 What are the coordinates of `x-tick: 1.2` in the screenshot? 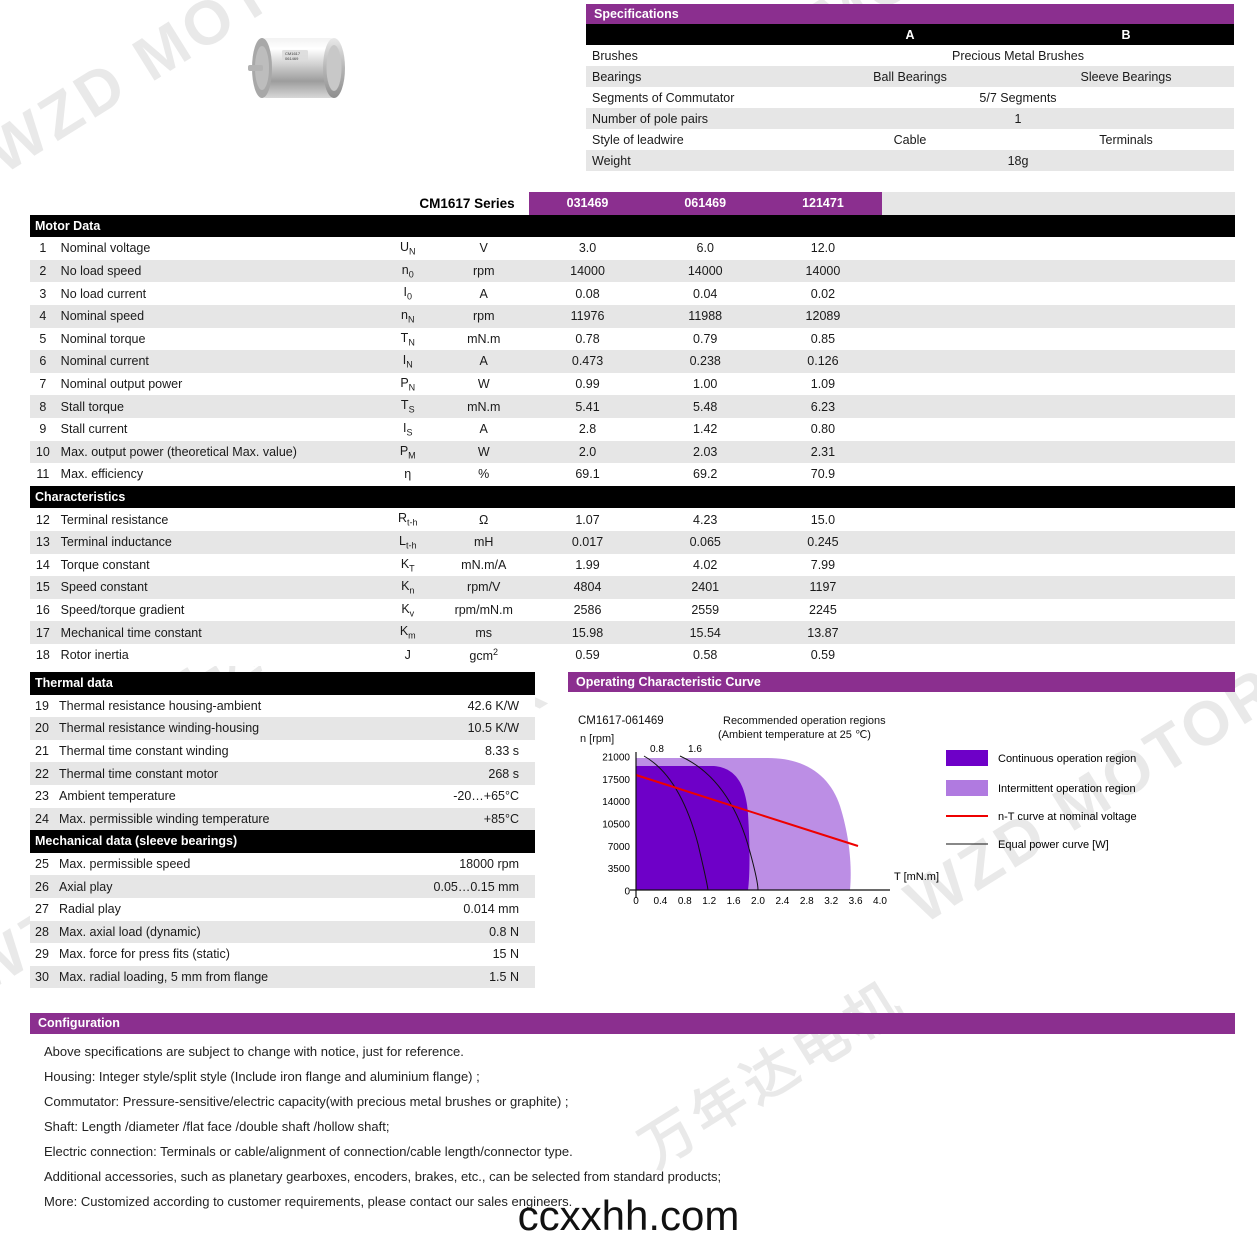 It's located at (709, 901).